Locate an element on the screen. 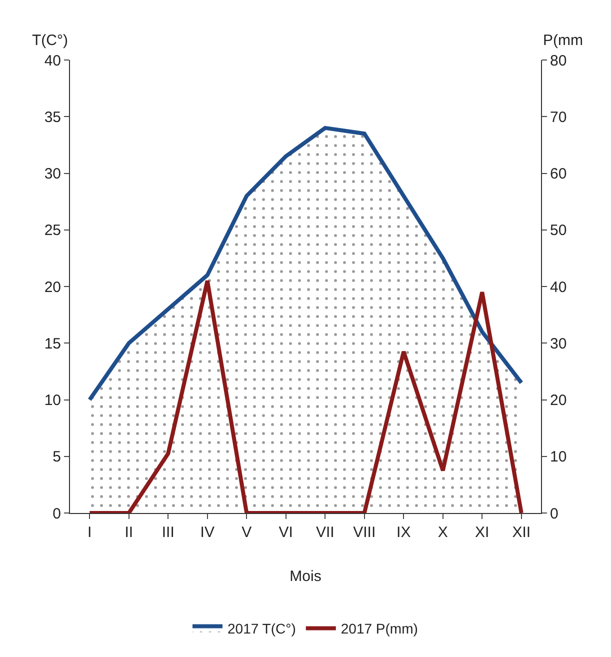 Image resolution: width=611 pixels, height=657 pixels. y2-tick-label: 20 is located at coordinates (558, 400).